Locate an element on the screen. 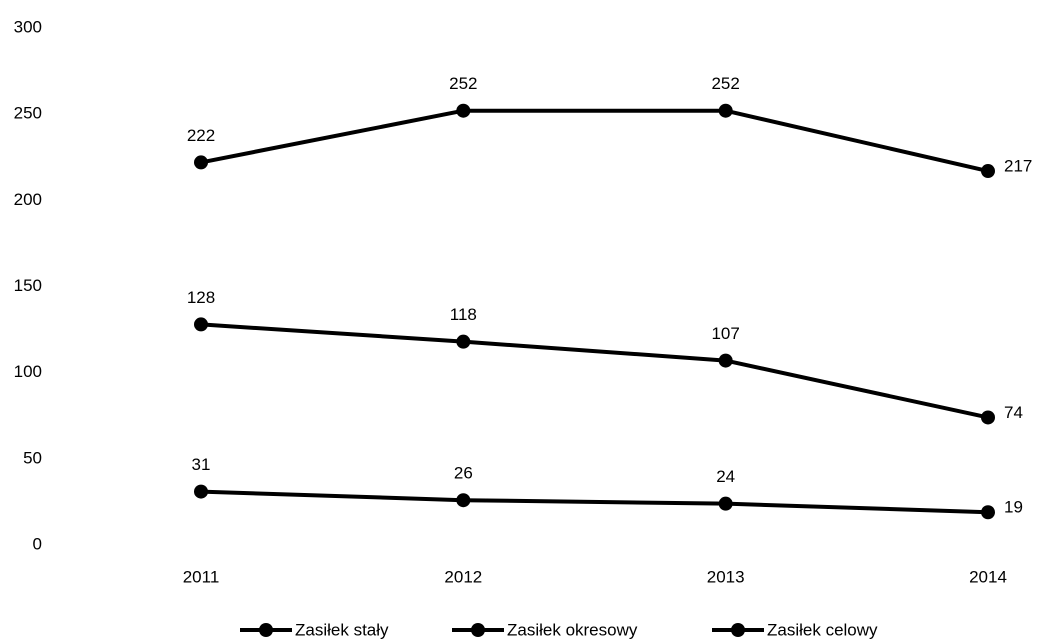 This screenshot has height=641, width=1044. legend-label: Zasiłek celowy is located at coordinates (822, 629).